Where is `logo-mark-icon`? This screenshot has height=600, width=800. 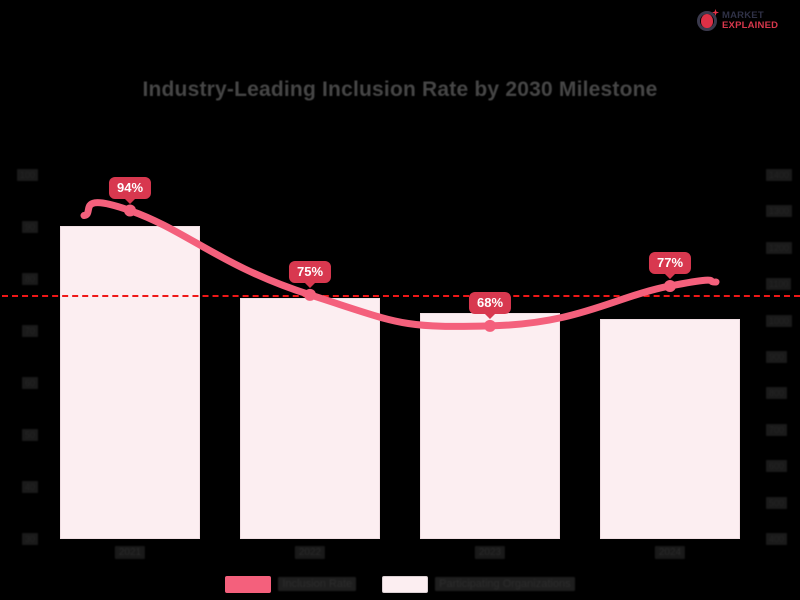 logo-mark-icon is located at coordinates (707, 20).